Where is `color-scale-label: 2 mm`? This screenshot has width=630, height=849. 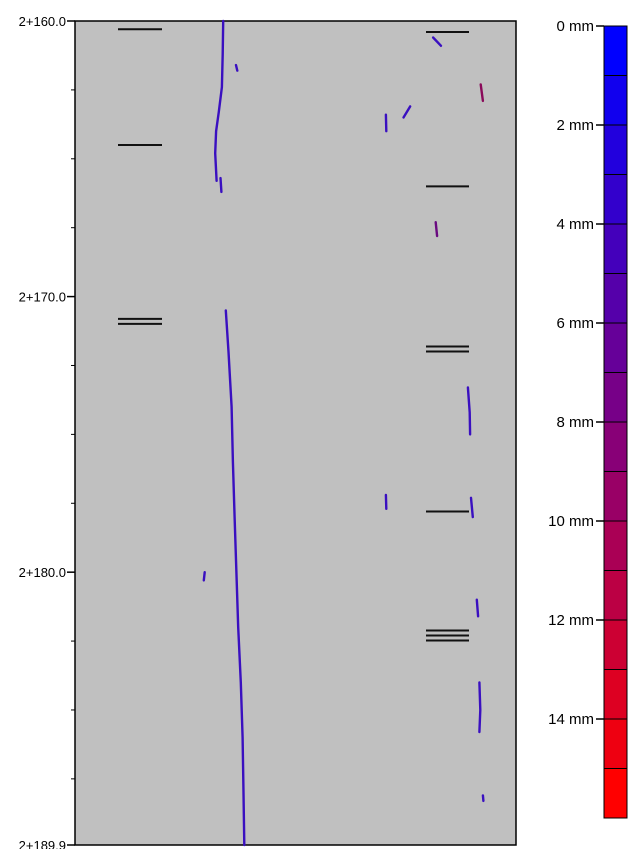 color-scale-label: 2 mm is located at coordinates (576, 125).